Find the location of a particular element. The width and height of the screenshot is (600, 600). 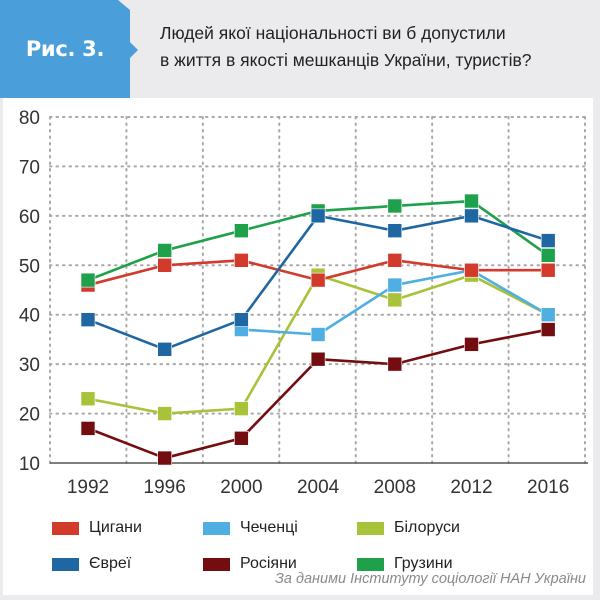

x-tick-label: 2004 is located at coordinates (318, 487).